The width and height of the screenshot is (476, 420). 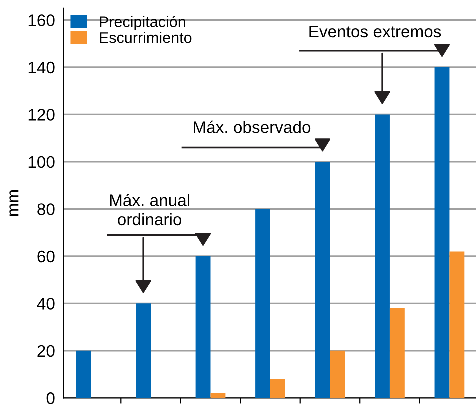 What do you see at coordinates (252, 127) in the screenshot?
I see `annotation: Máx. observado` at bounding box center [252, 127].